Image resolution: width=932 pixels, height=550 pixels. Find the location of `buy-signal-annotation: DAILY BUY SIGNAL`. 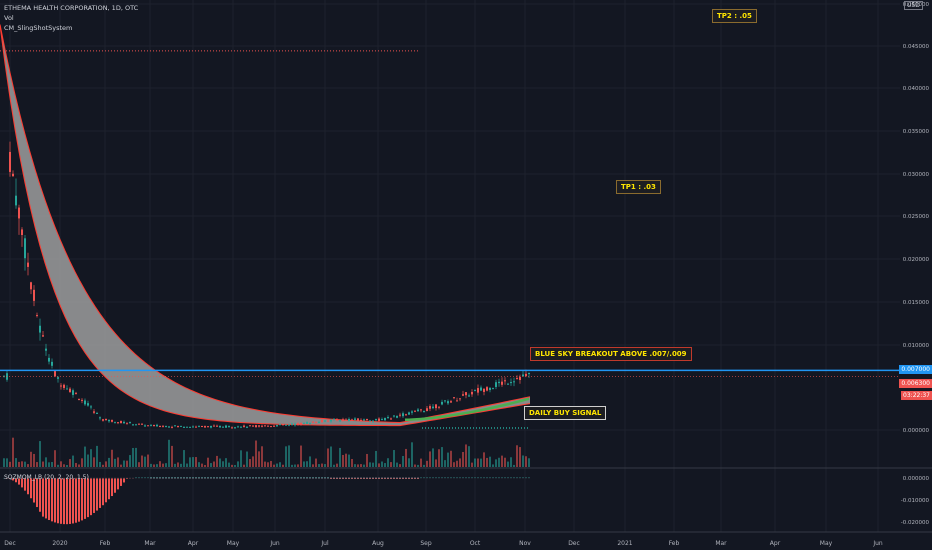

buy-signal-annotation: DAILY BUY SIGNAL is located at coordinates (565, 413).